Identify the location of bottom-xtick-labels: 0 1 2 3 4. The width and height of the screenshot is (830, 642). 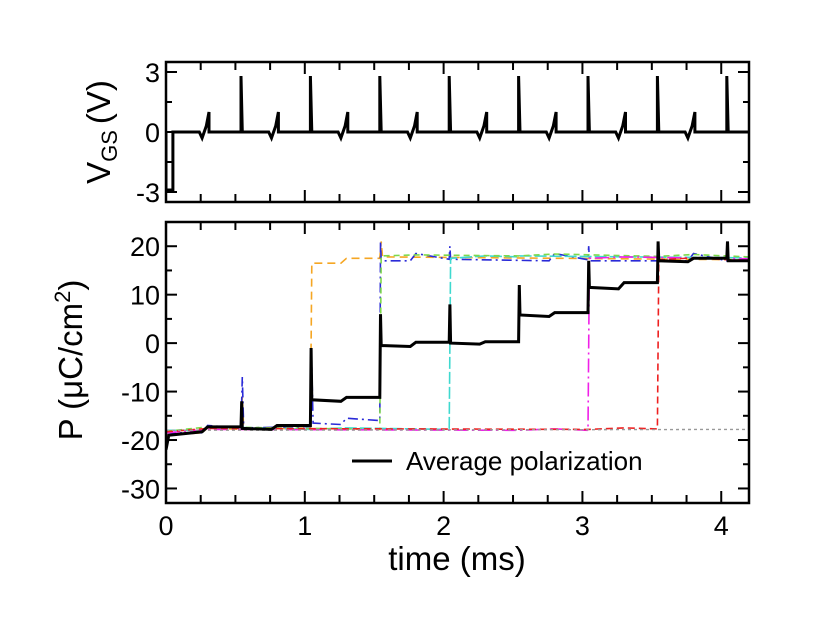
(443, 526).